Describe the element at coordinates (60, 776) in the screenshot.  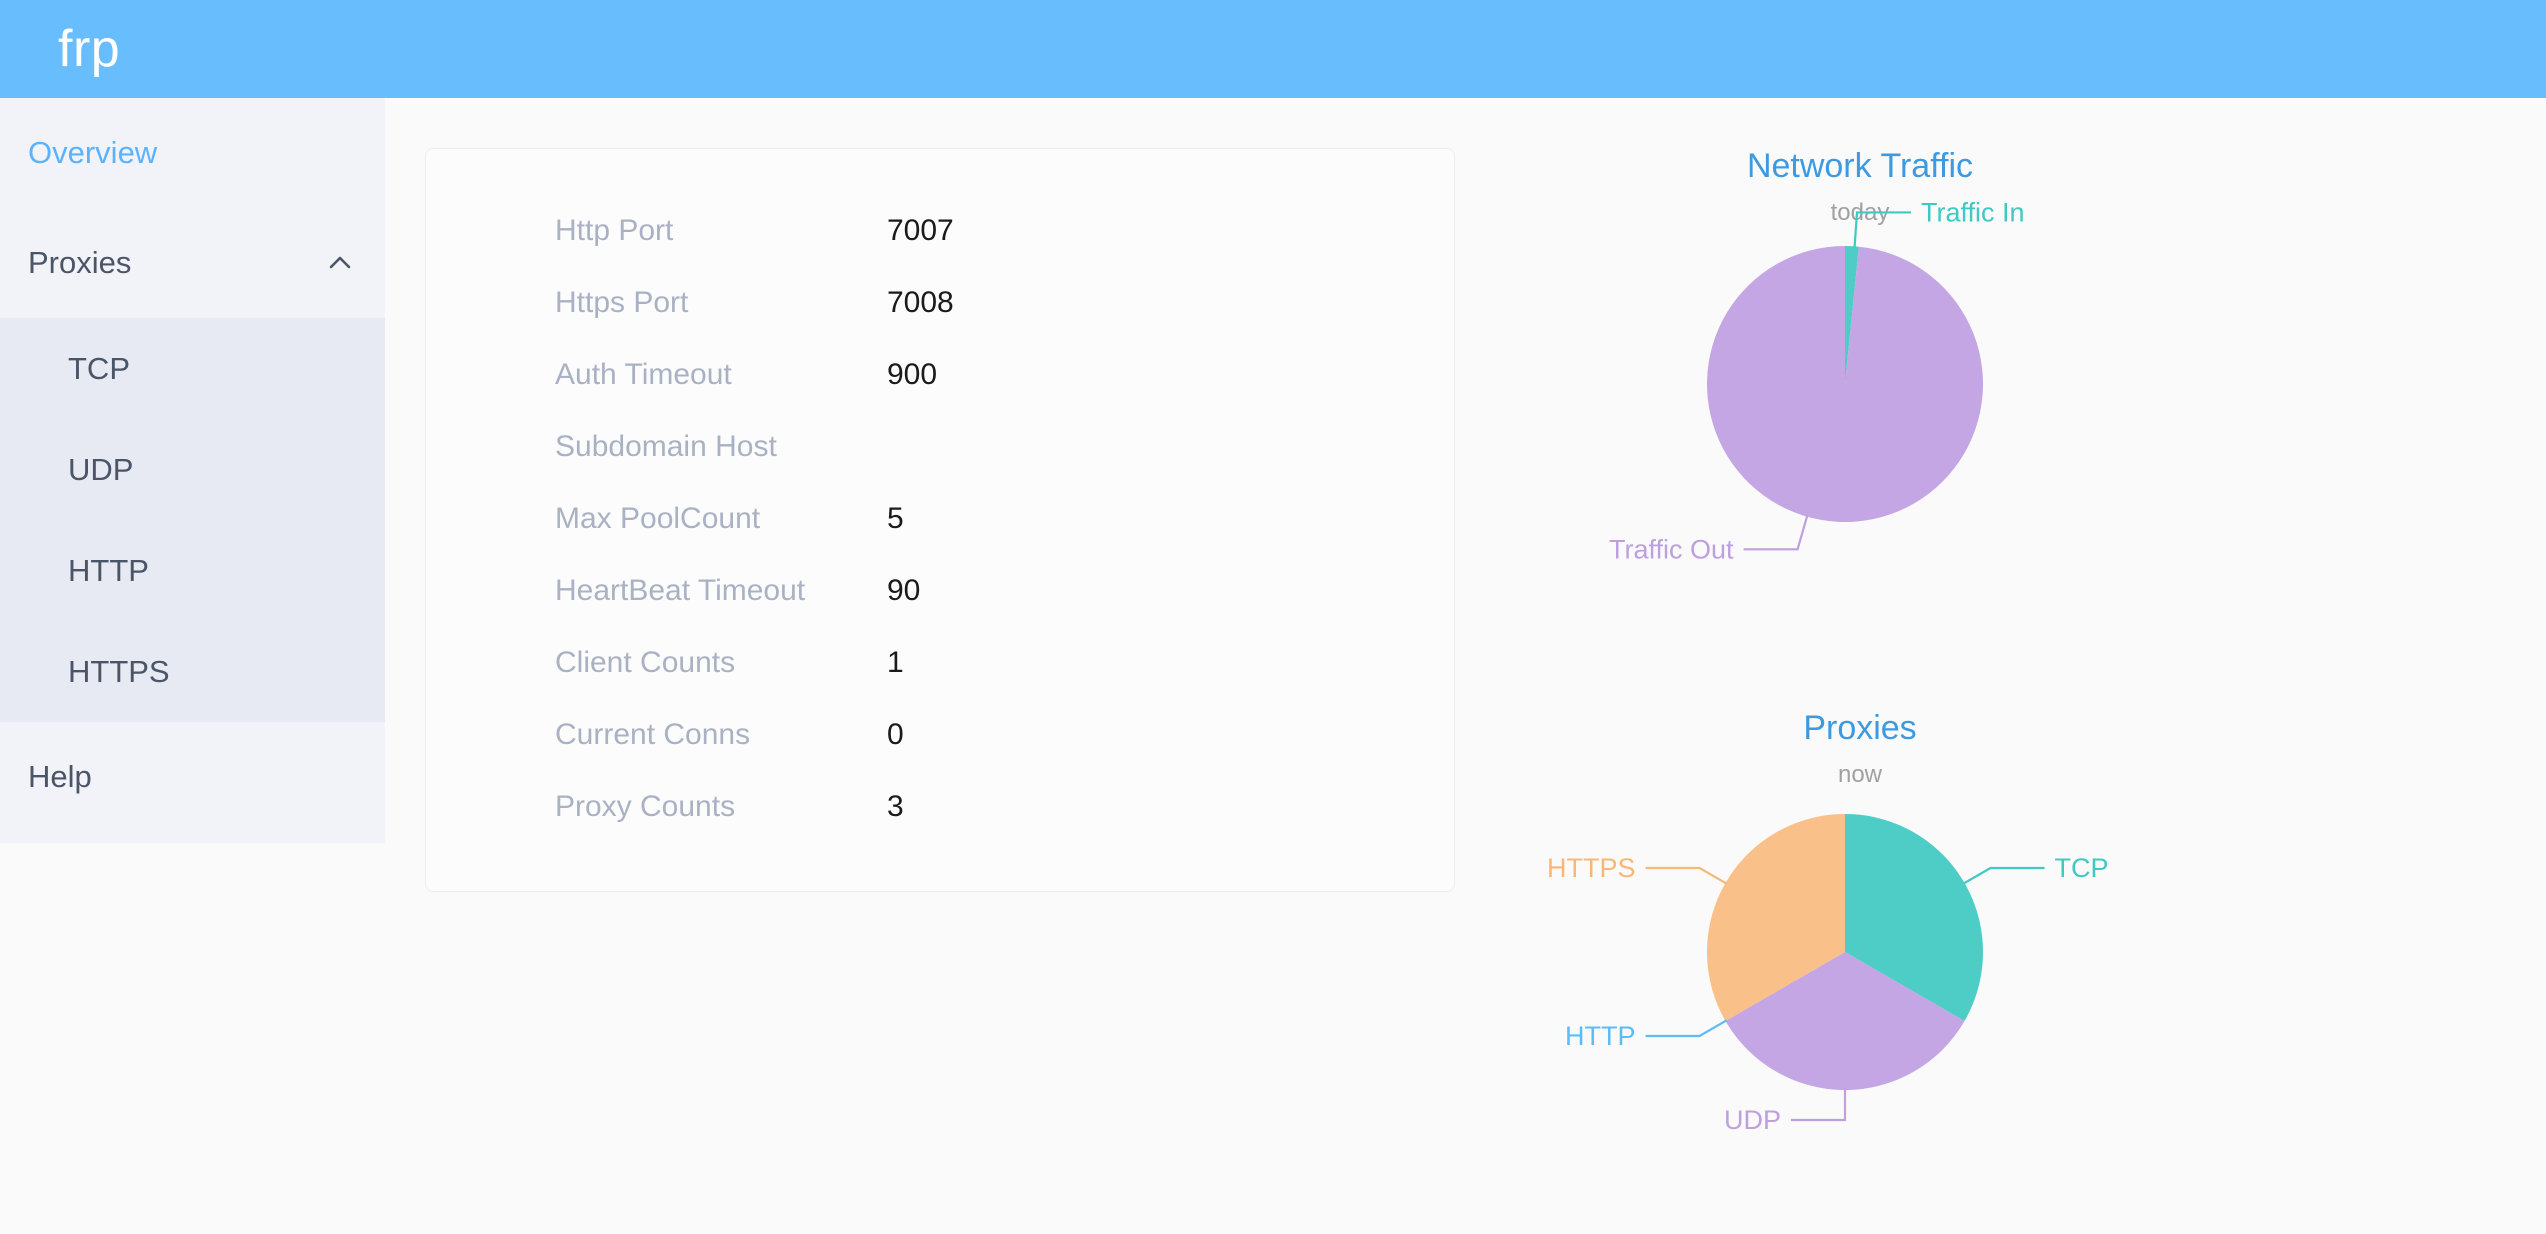
I see `sidebar-item-help-label: Help` at that location.